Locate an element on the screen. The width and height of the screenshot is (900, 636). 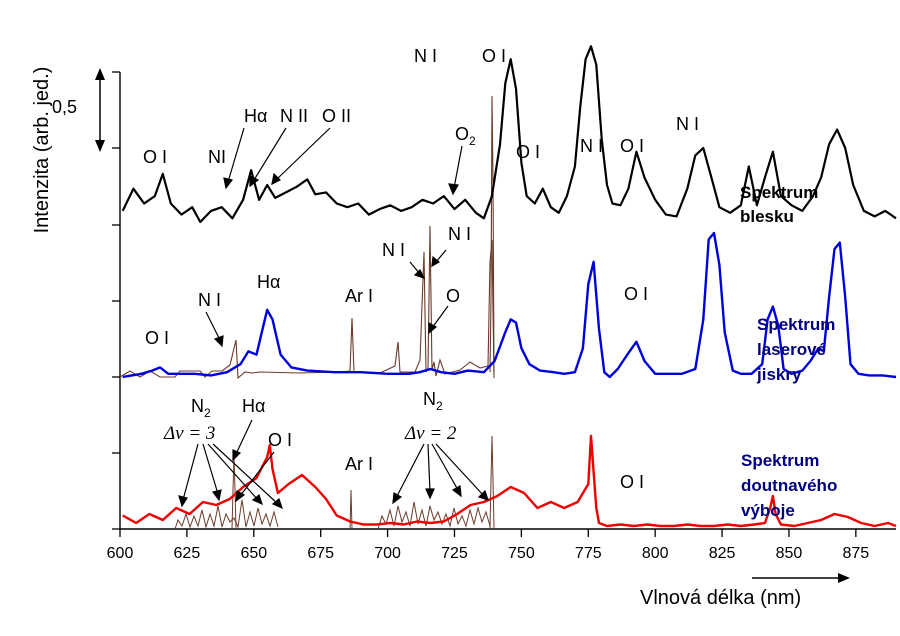
x-axis-title: Vlnová délka (nm) is located at coordinates (720, 598).